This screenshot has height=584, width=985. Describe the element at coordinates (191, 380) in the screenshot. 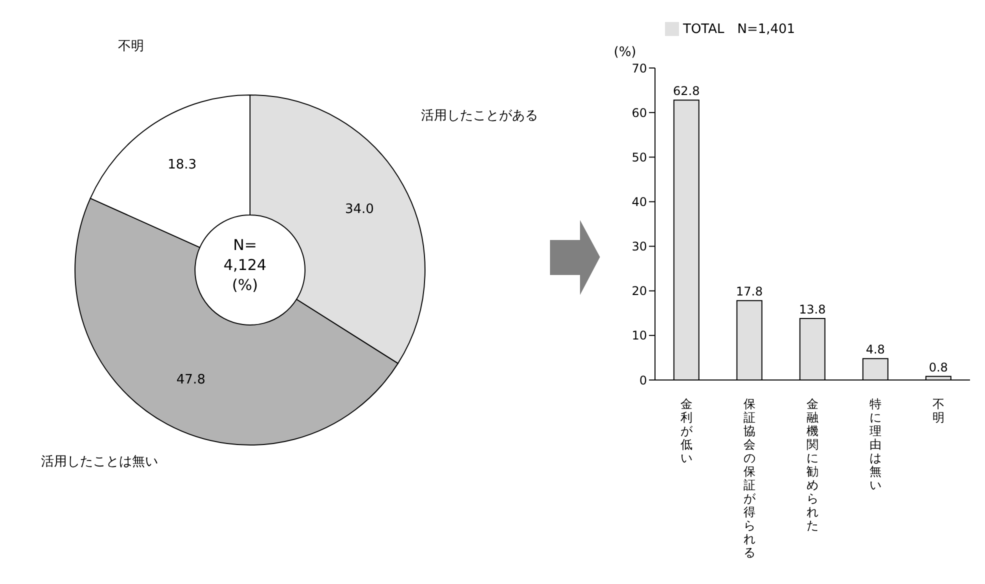

I see `data-label: 47.8` at that location.